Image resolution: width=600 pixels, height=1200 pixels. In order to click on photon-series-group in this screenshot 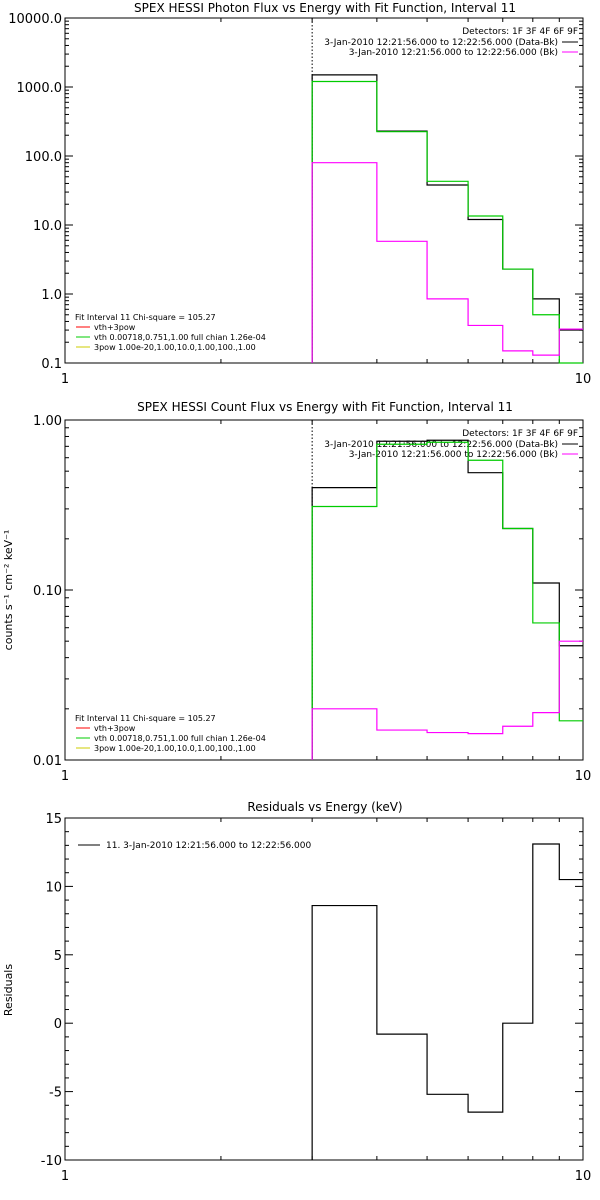, I will do `click(447, 219)`.